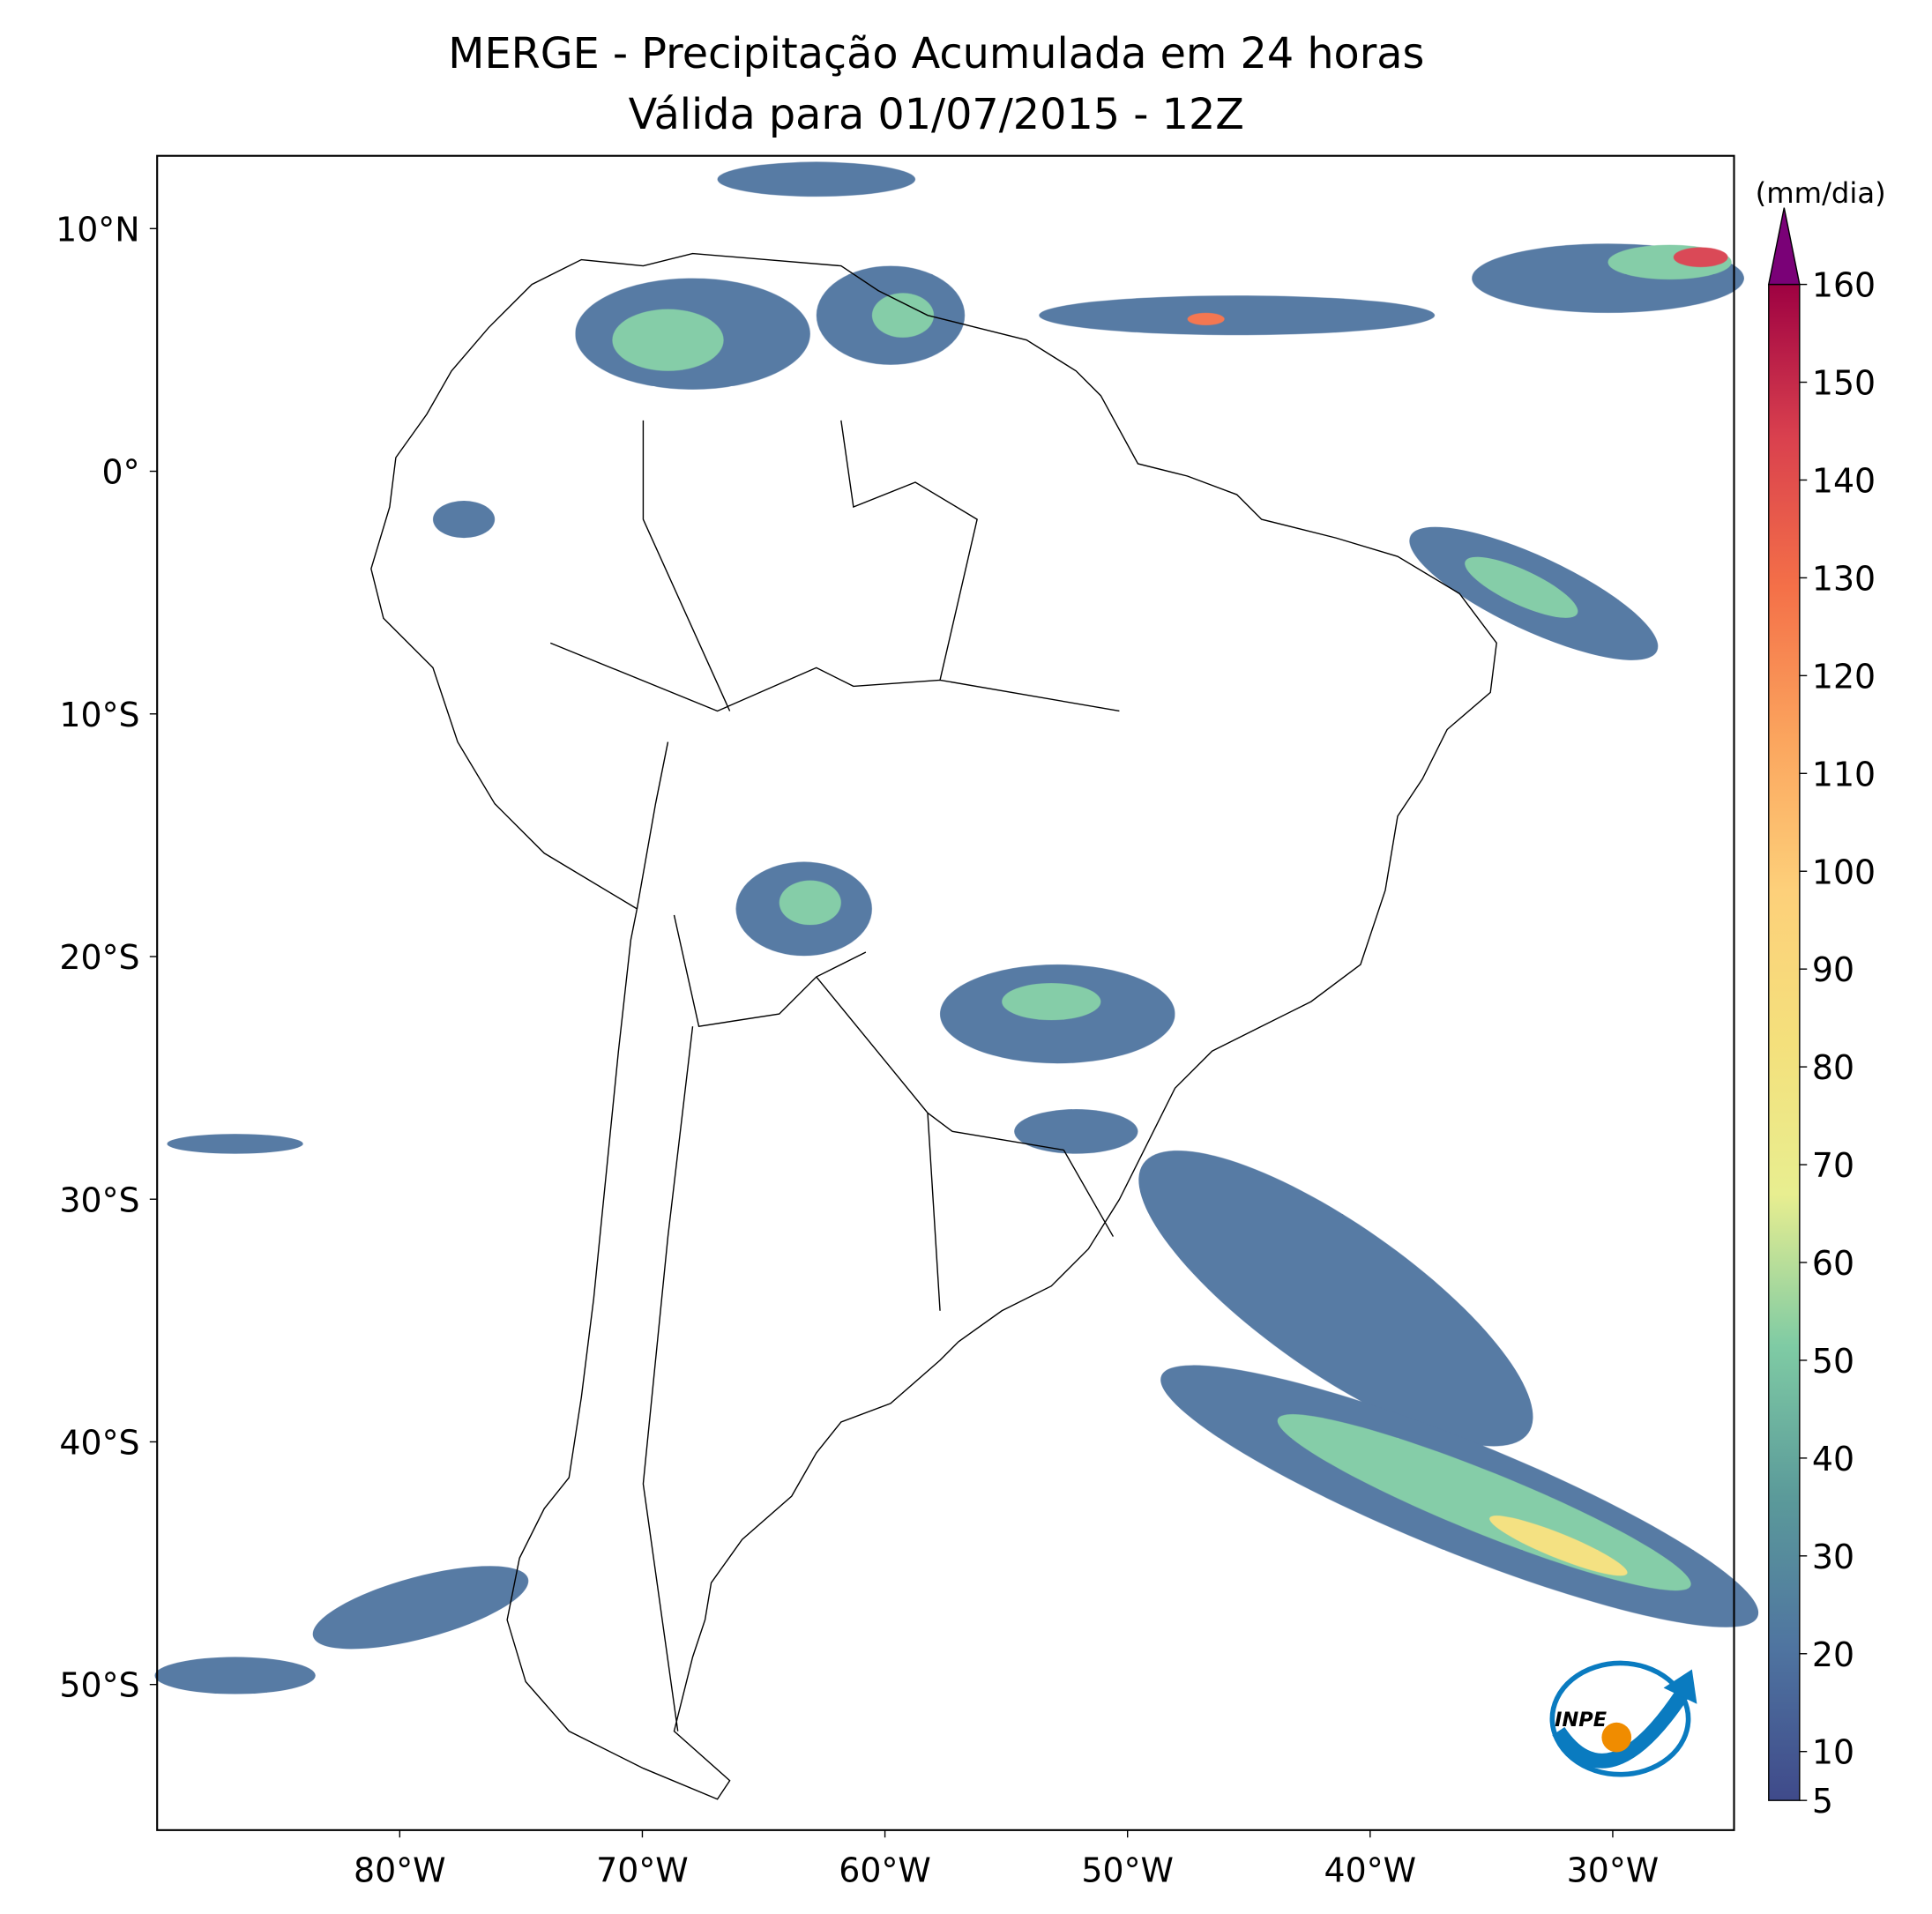 The width and height of the screenshot is (1932, 1914). Describe the element at coordinates (1833, 1654) in the screenshot. I see `colorbar-tick-label: 20` at that location.